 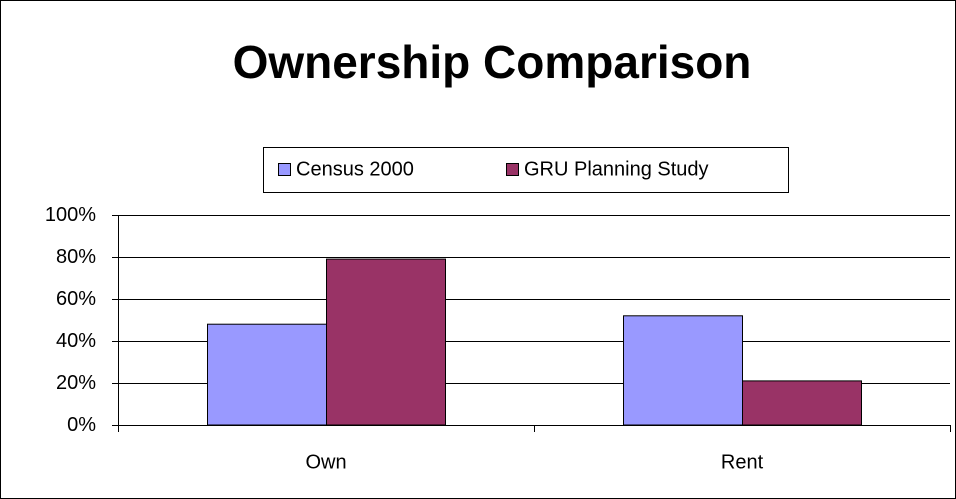 I want to click on legend-box, so click(x=526, y=170).